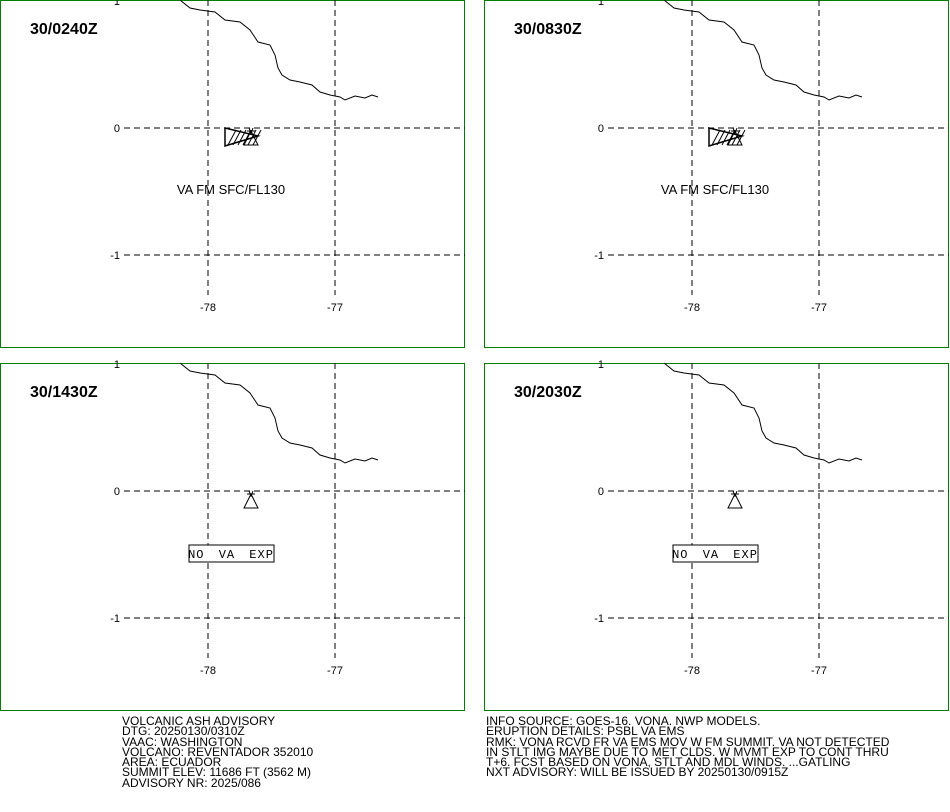 The height and width of the screenshot is (812, 950). What do you see at coordinates (64, 29) in the screenshot?
I see `valid-time: 30/0240Z` at bounding box center [64, 29].